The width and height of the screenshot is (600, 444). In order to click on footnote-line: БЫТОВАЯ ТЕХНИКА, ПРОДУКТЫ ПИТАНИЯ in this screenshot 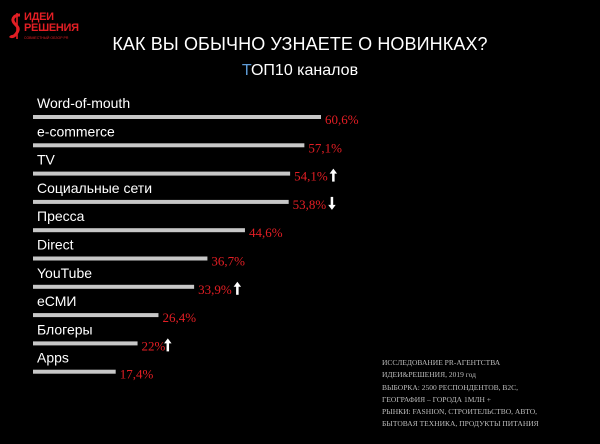, I will do `click(460, 424)`.